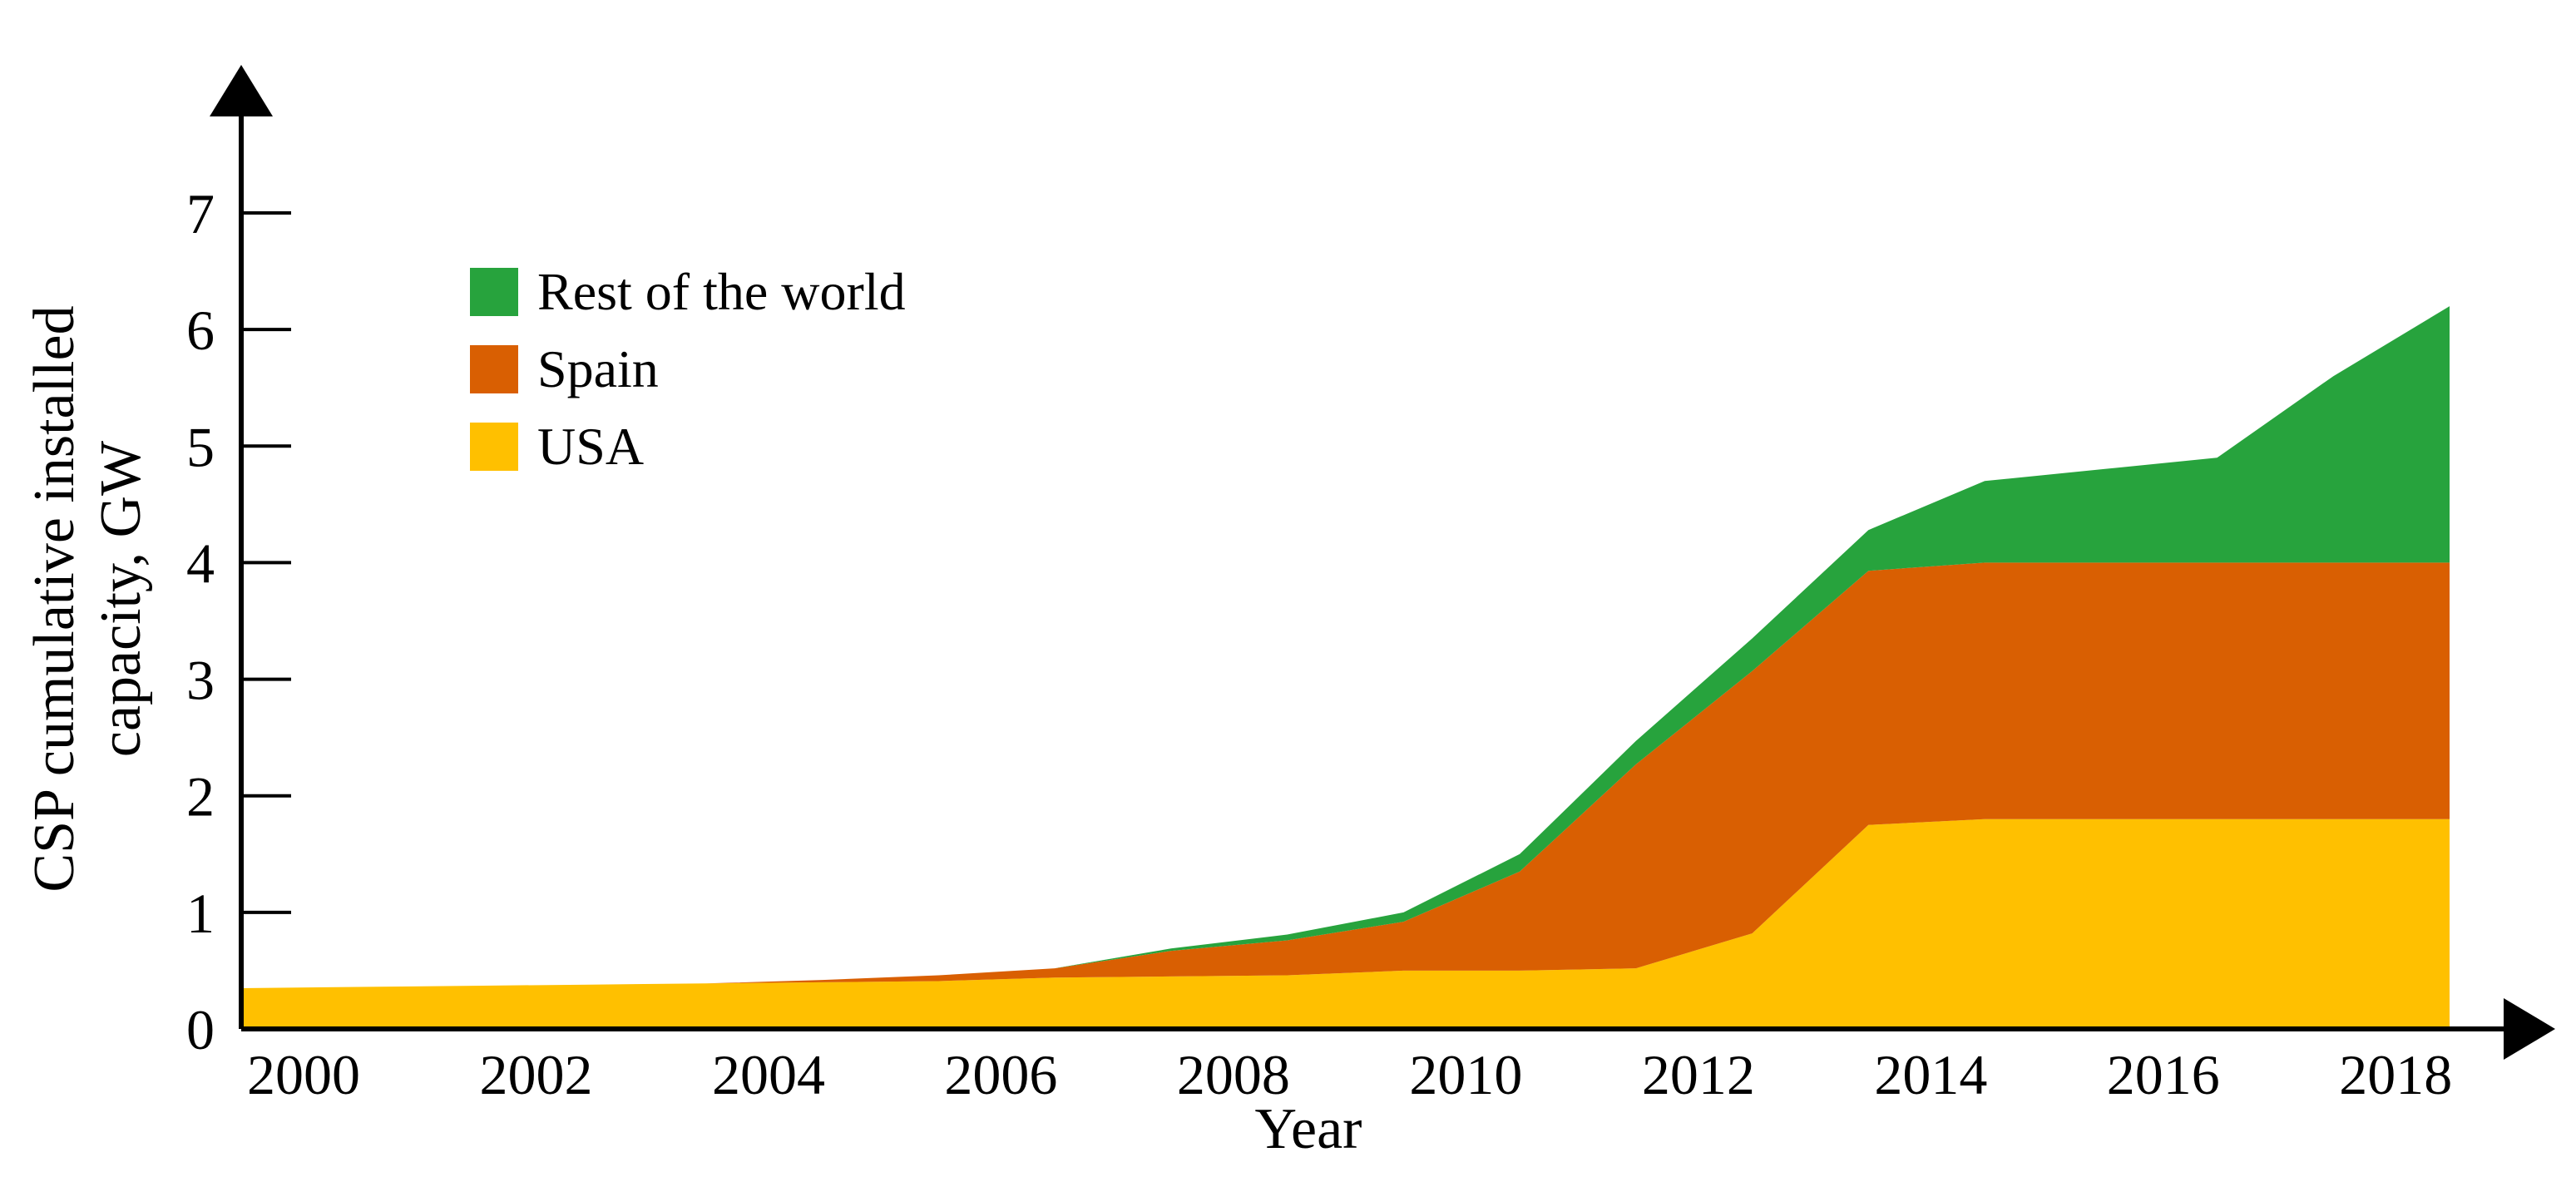  What do you see at coordinates (200, 563) in the screenshot?
I see `y-tick-label-4: 4` at bounding box center [200, 563].